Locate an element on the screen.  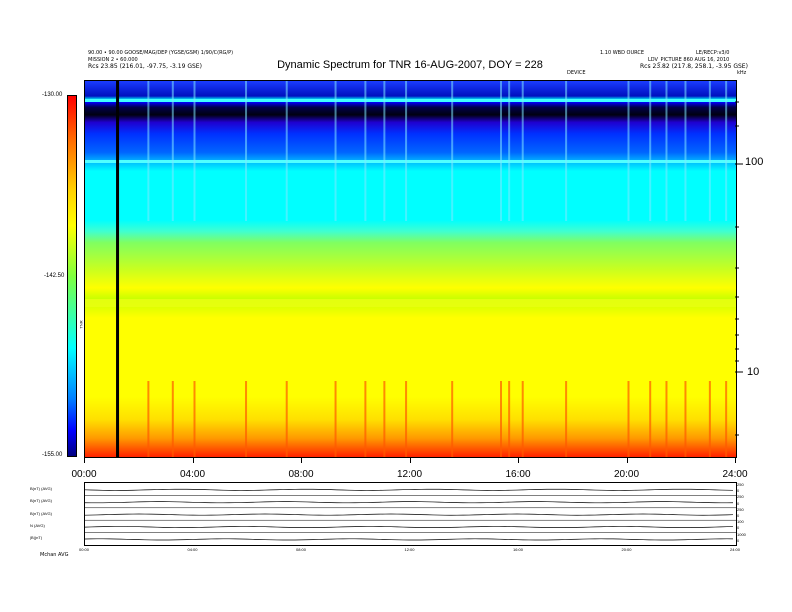
x-tick-label-2: 08:00 is located at coordinates (301, 474).